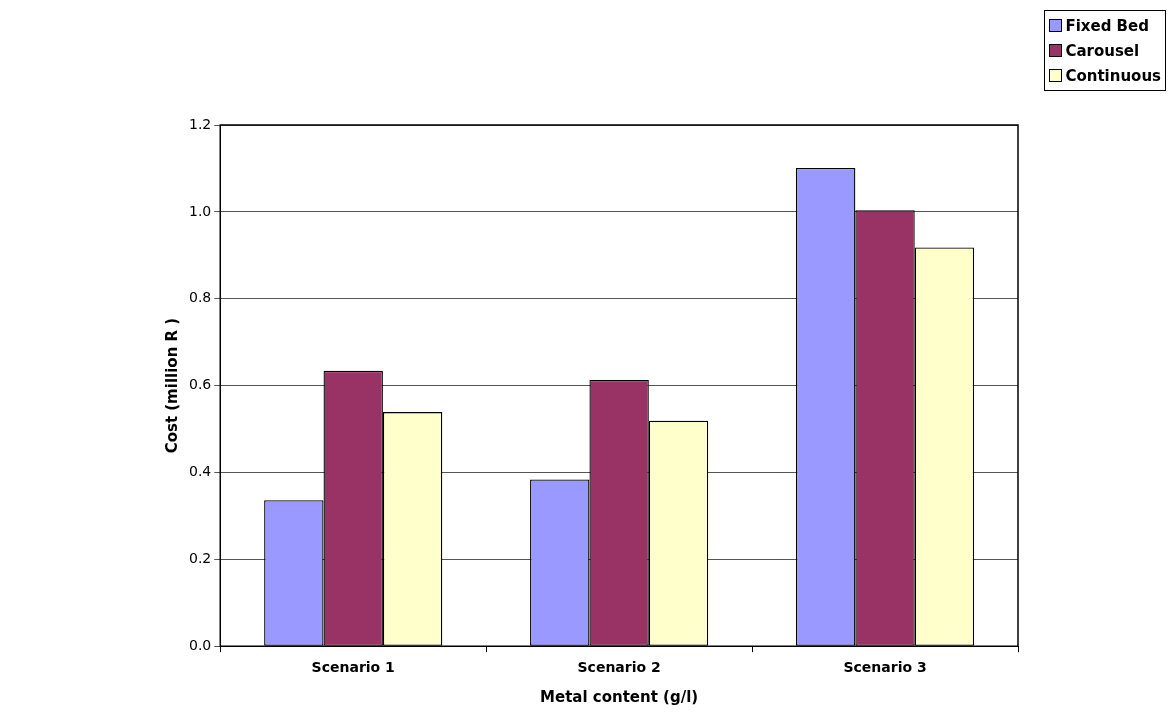 This screenshot has width=1170, height=719. What do you see at coordinates (200, 297) in the screenshot?
I see `y-tick-label: 0.8` at bounding box center [200, 297].